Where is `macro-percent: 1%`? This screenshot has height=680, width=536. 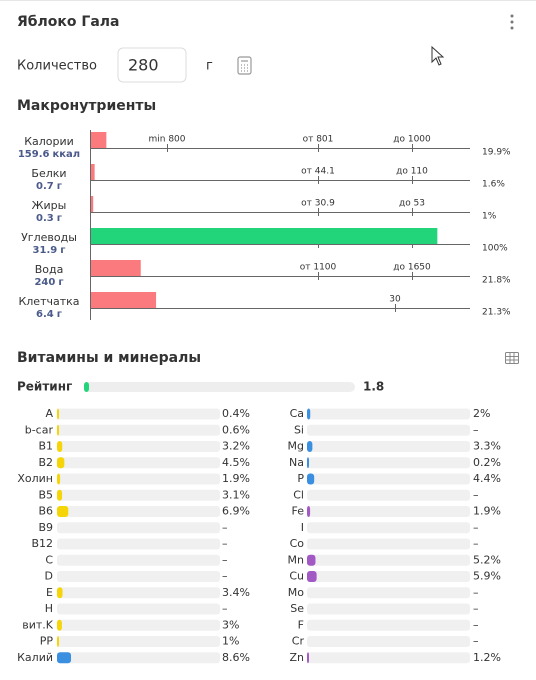
macro-percent: 1% is located at coordinates (489, 217).